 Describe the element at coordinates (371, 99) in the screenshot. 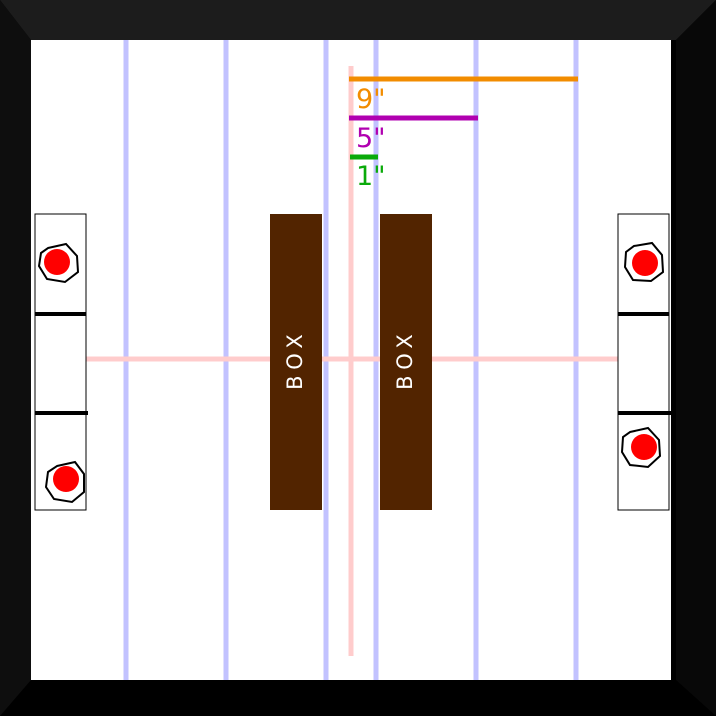

I see `scale-label-9in: 9"` at that location.